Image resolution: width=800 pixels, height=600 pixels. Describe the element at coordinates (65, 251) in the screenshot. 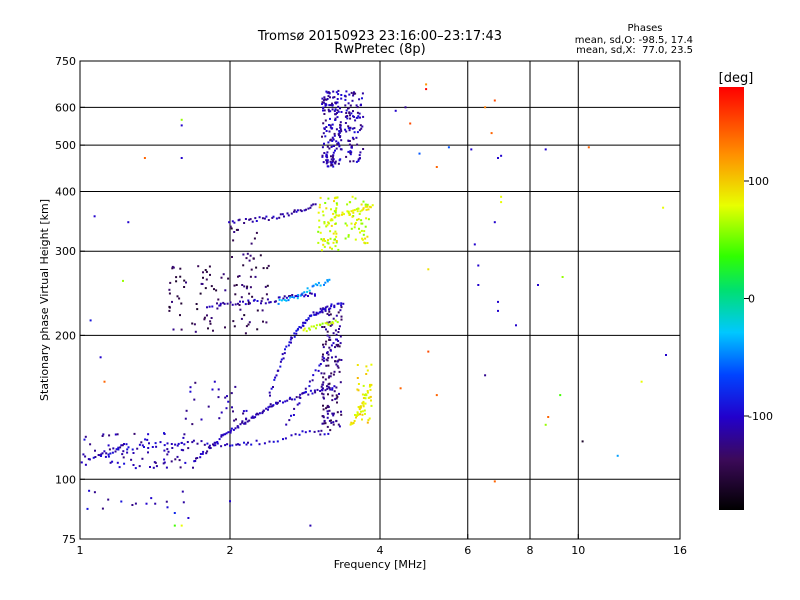

I see `y-tick-label: 300` at that location.